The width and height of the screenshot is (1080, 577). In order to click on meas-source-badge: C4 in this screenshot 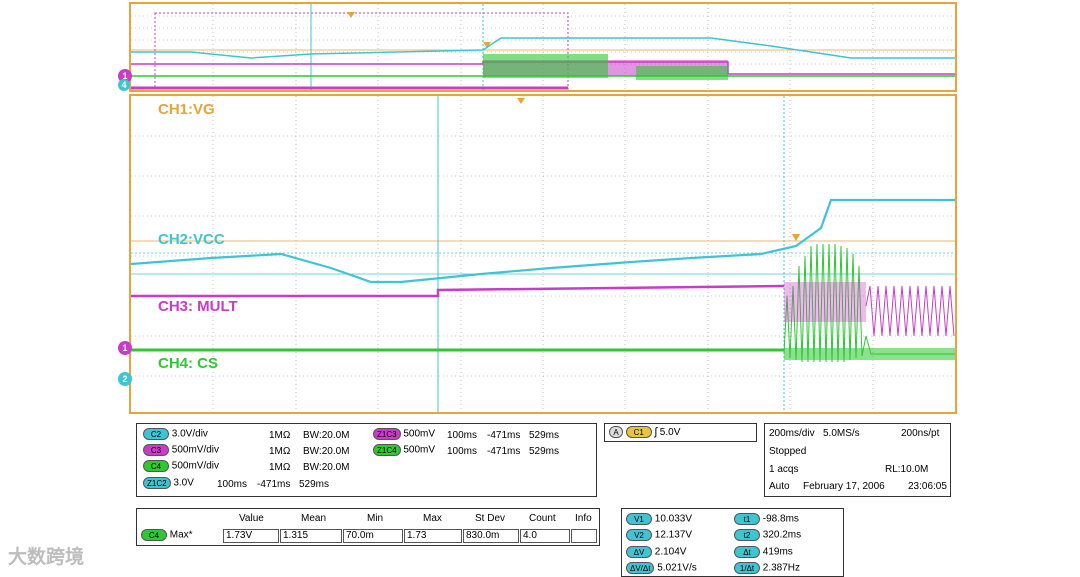, I will do `click(154, 535)`.